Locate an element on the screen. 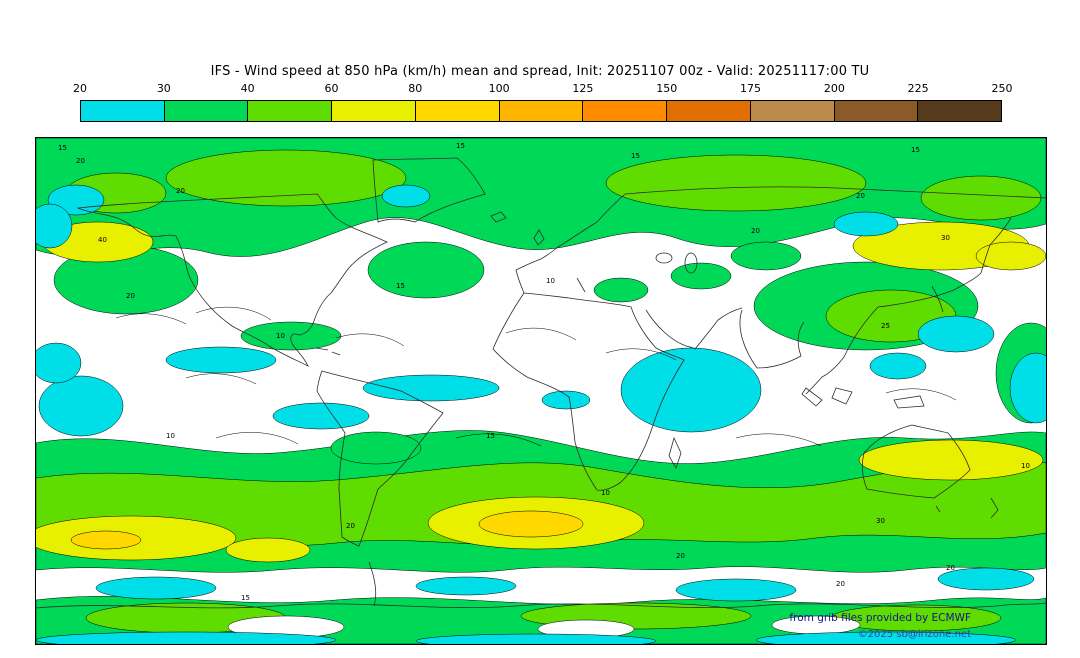 The image size is (1080, 658). colorbar-tick-labels: 20 30 40 60 80 100 125 150 175 200 225 250 is located at coordinates (543, 89).